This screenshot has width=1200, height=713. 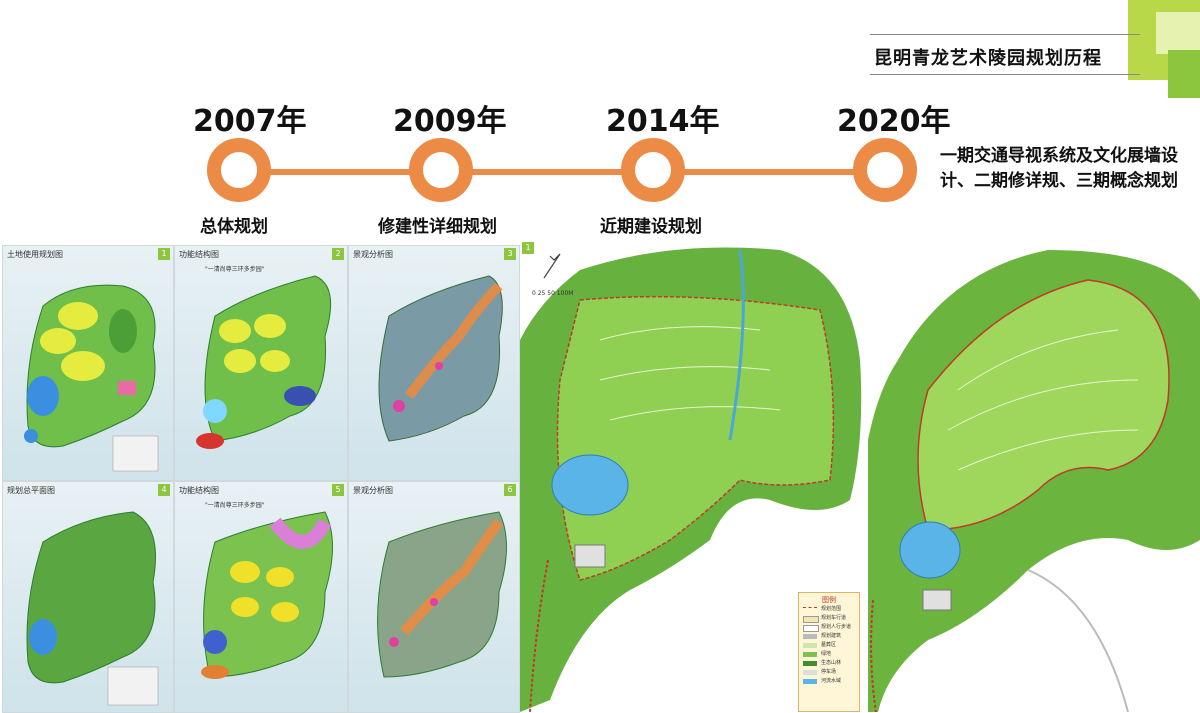 I want to click on timeline-year-2009: 2009年, so click(x=450, y=121).